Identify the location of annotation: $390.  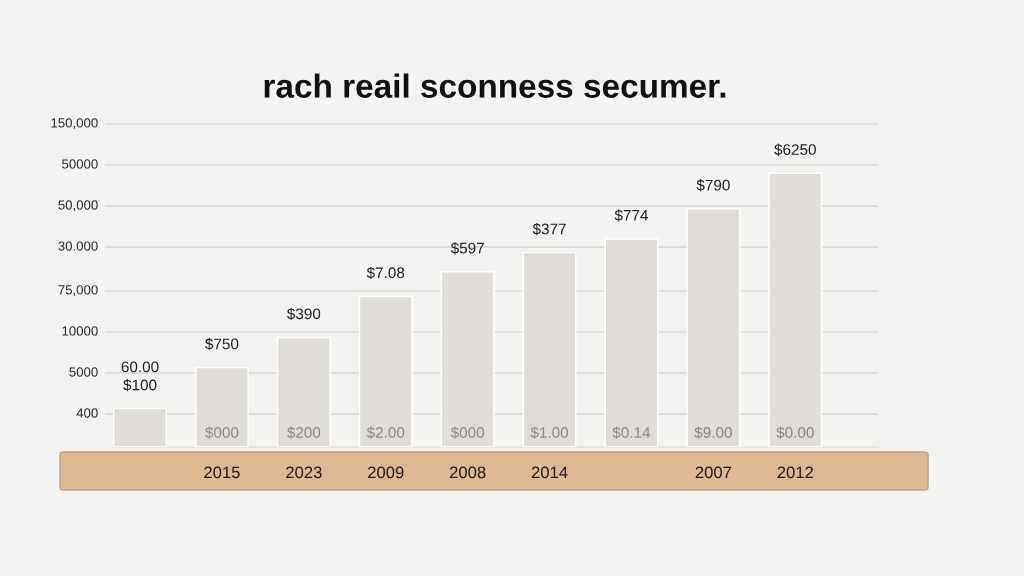
(304, 314).